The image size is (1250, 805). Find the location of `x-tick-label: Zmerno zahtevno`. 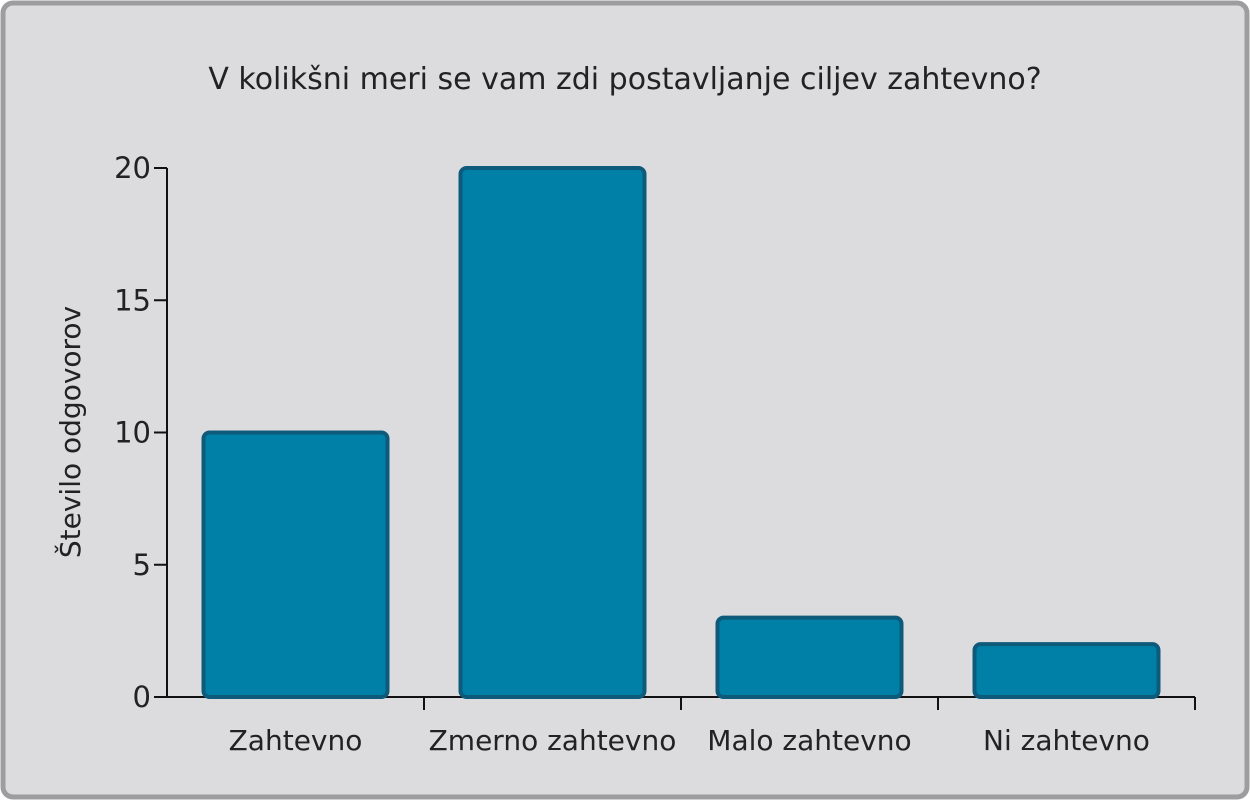

x-tick-label: Zmerno zahtevno is located at coordinates (553, 740).